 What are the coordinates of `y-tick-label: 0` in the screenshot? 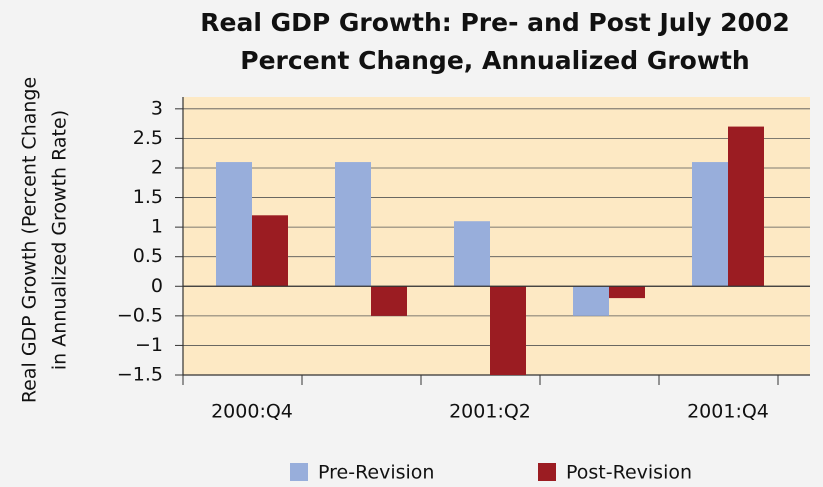 It's located at (157, 286).